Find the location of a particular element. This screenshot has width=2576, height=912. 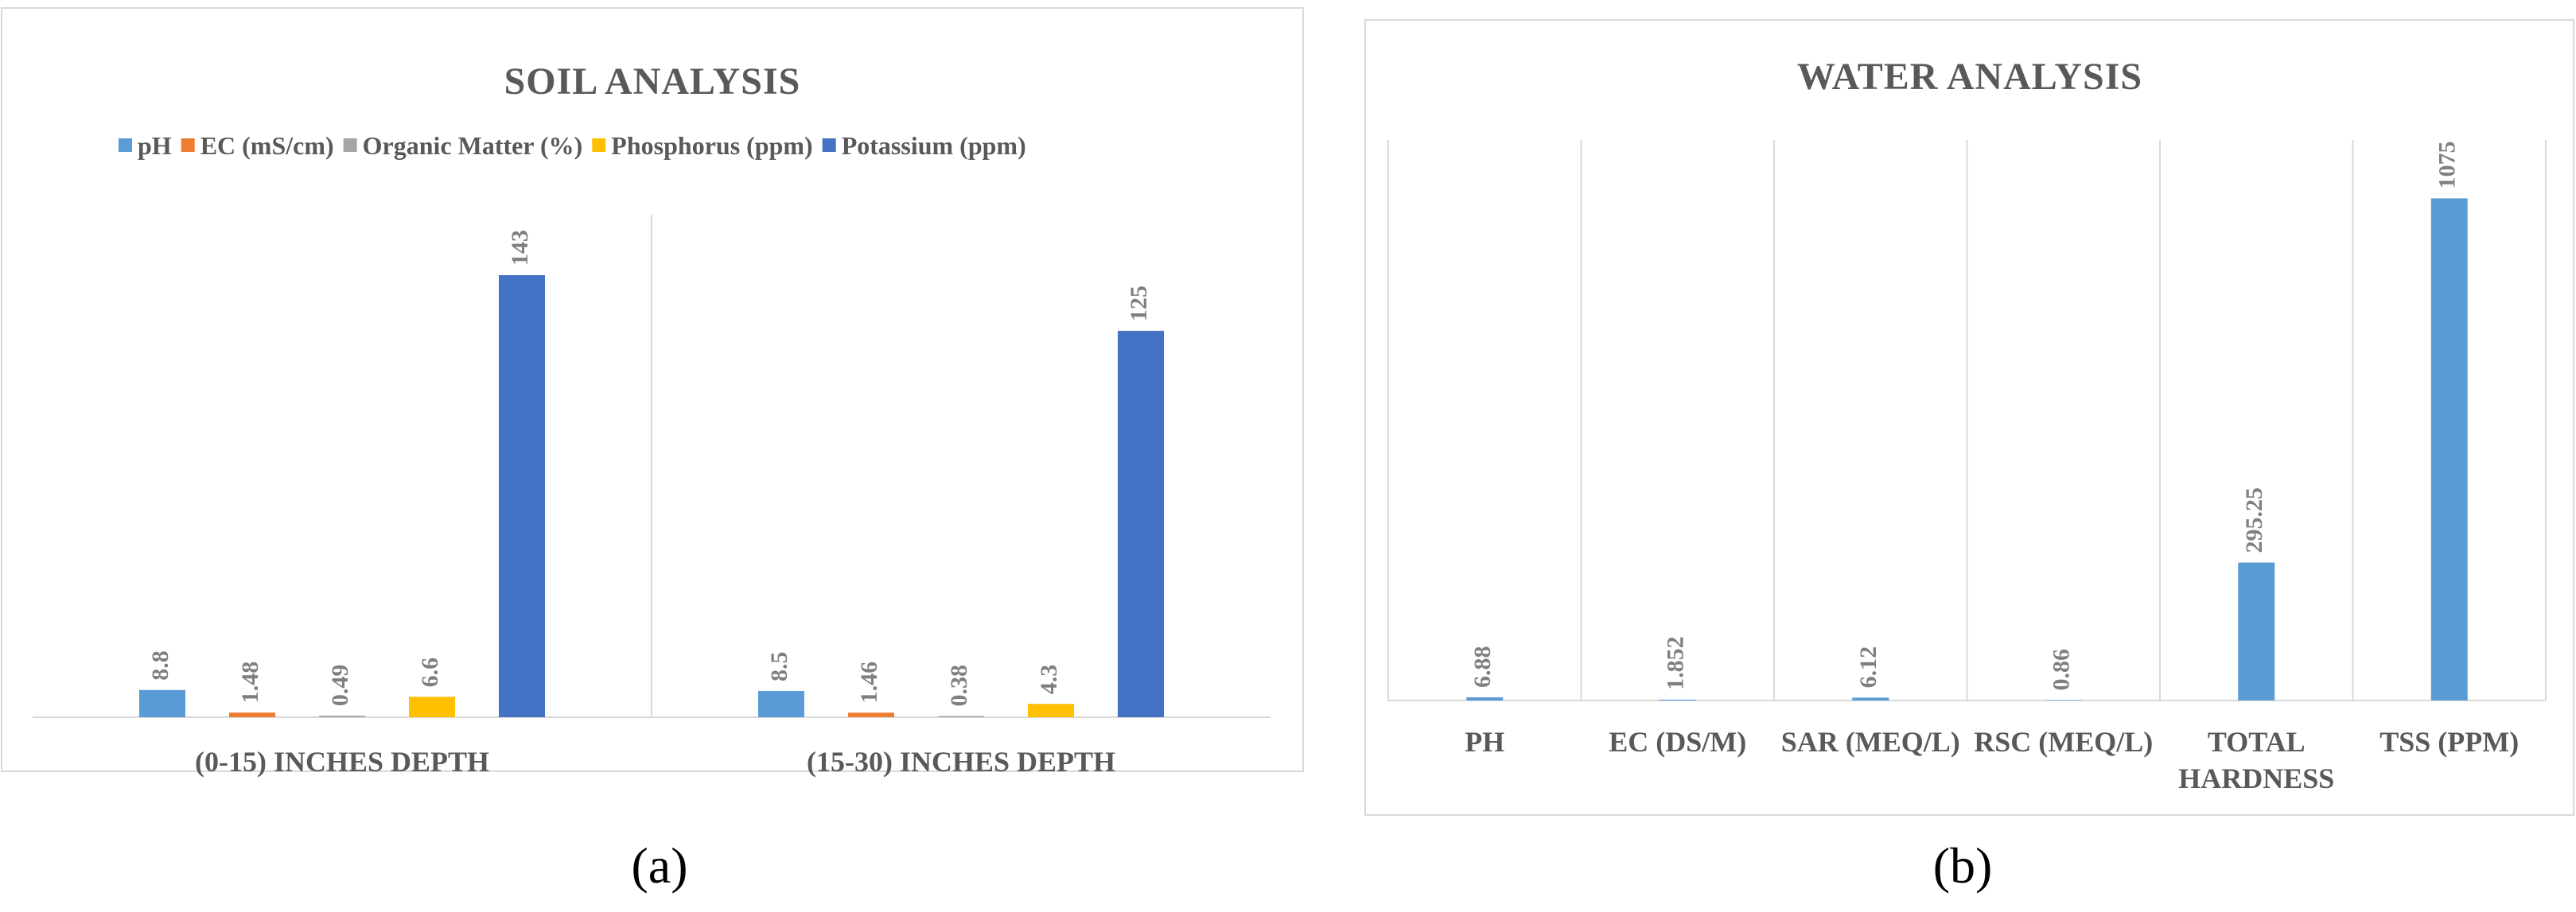

data-label: 6.6 is located at coordinates (430, 673).